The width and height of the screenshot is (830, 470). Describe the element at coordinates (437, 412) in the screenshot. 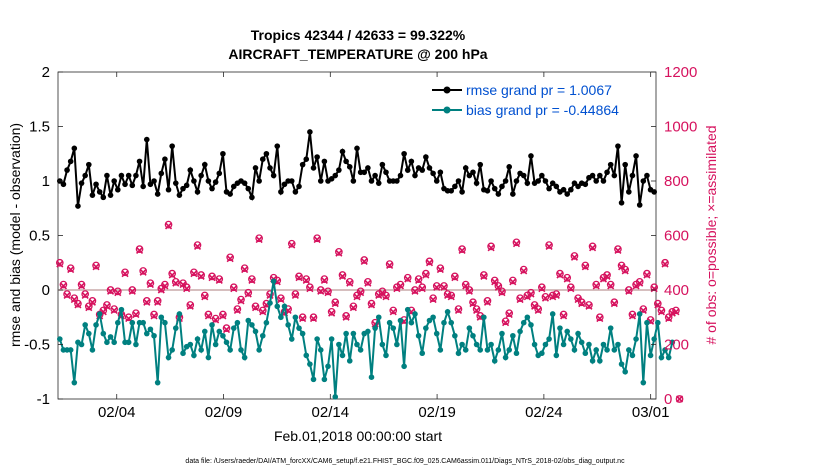

I see `x-tick-label: 02/19` at that location.